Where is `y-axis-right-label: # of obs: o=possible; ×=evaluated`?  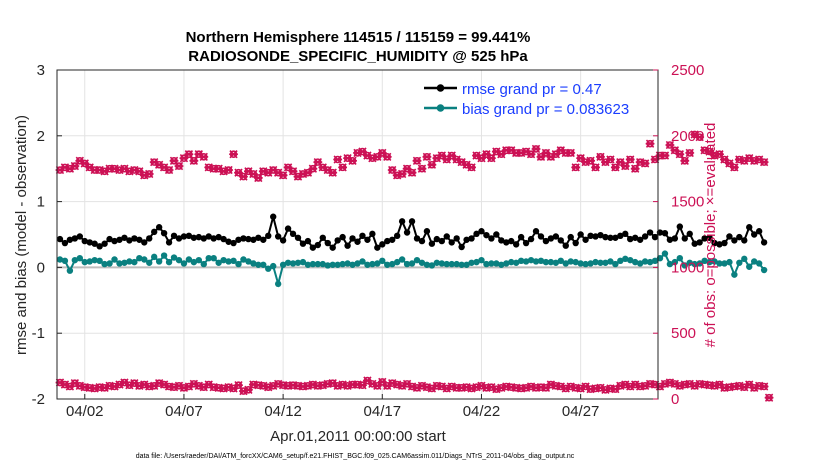 y-axis-right-label: # of obs: o=possible; ×=evaluated is located at coordinates (710, 235).